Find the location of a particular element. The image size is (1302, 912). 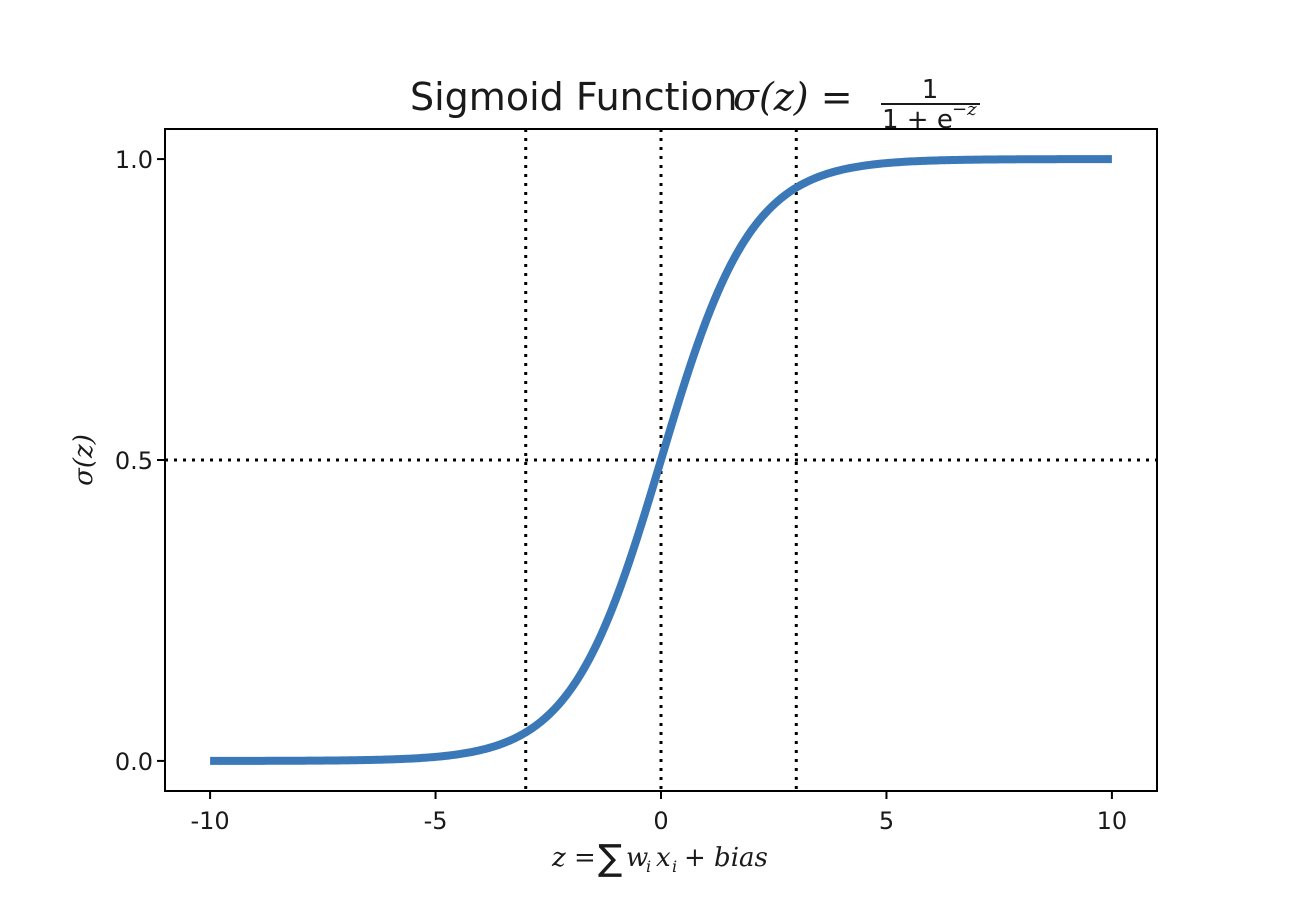

title-denominator-base: 1 + e is located at coordinates (917, 120).